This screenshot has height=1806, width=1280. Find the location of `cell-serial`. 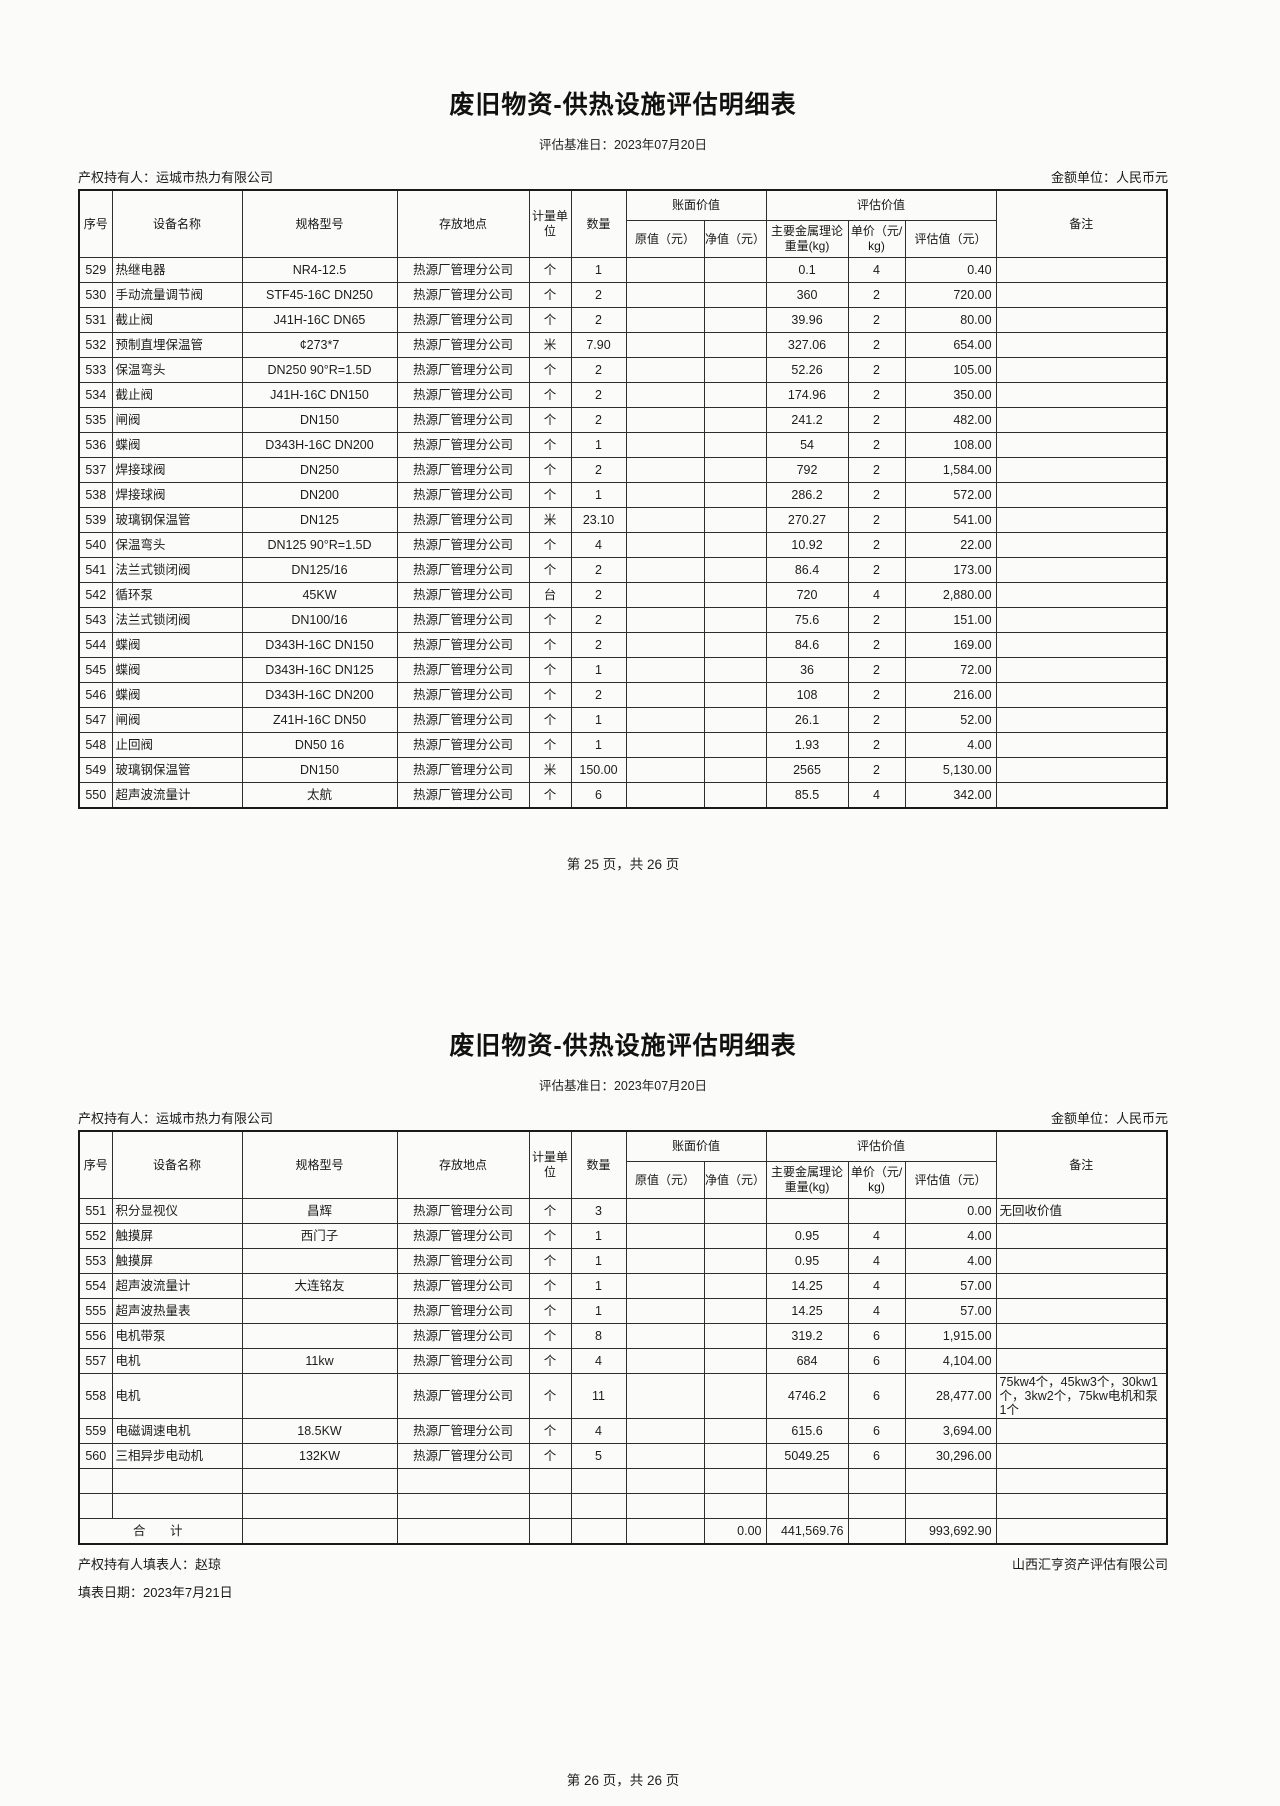

cell-serial is located at coordinates (95, 1481).